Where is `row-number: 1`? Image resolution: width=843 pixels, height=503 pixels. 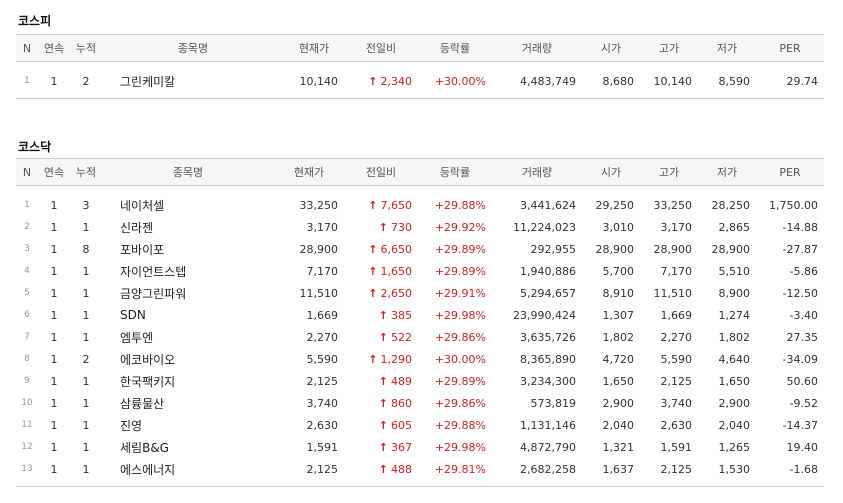
row-number: 1 is located at coordinates (27, 205).